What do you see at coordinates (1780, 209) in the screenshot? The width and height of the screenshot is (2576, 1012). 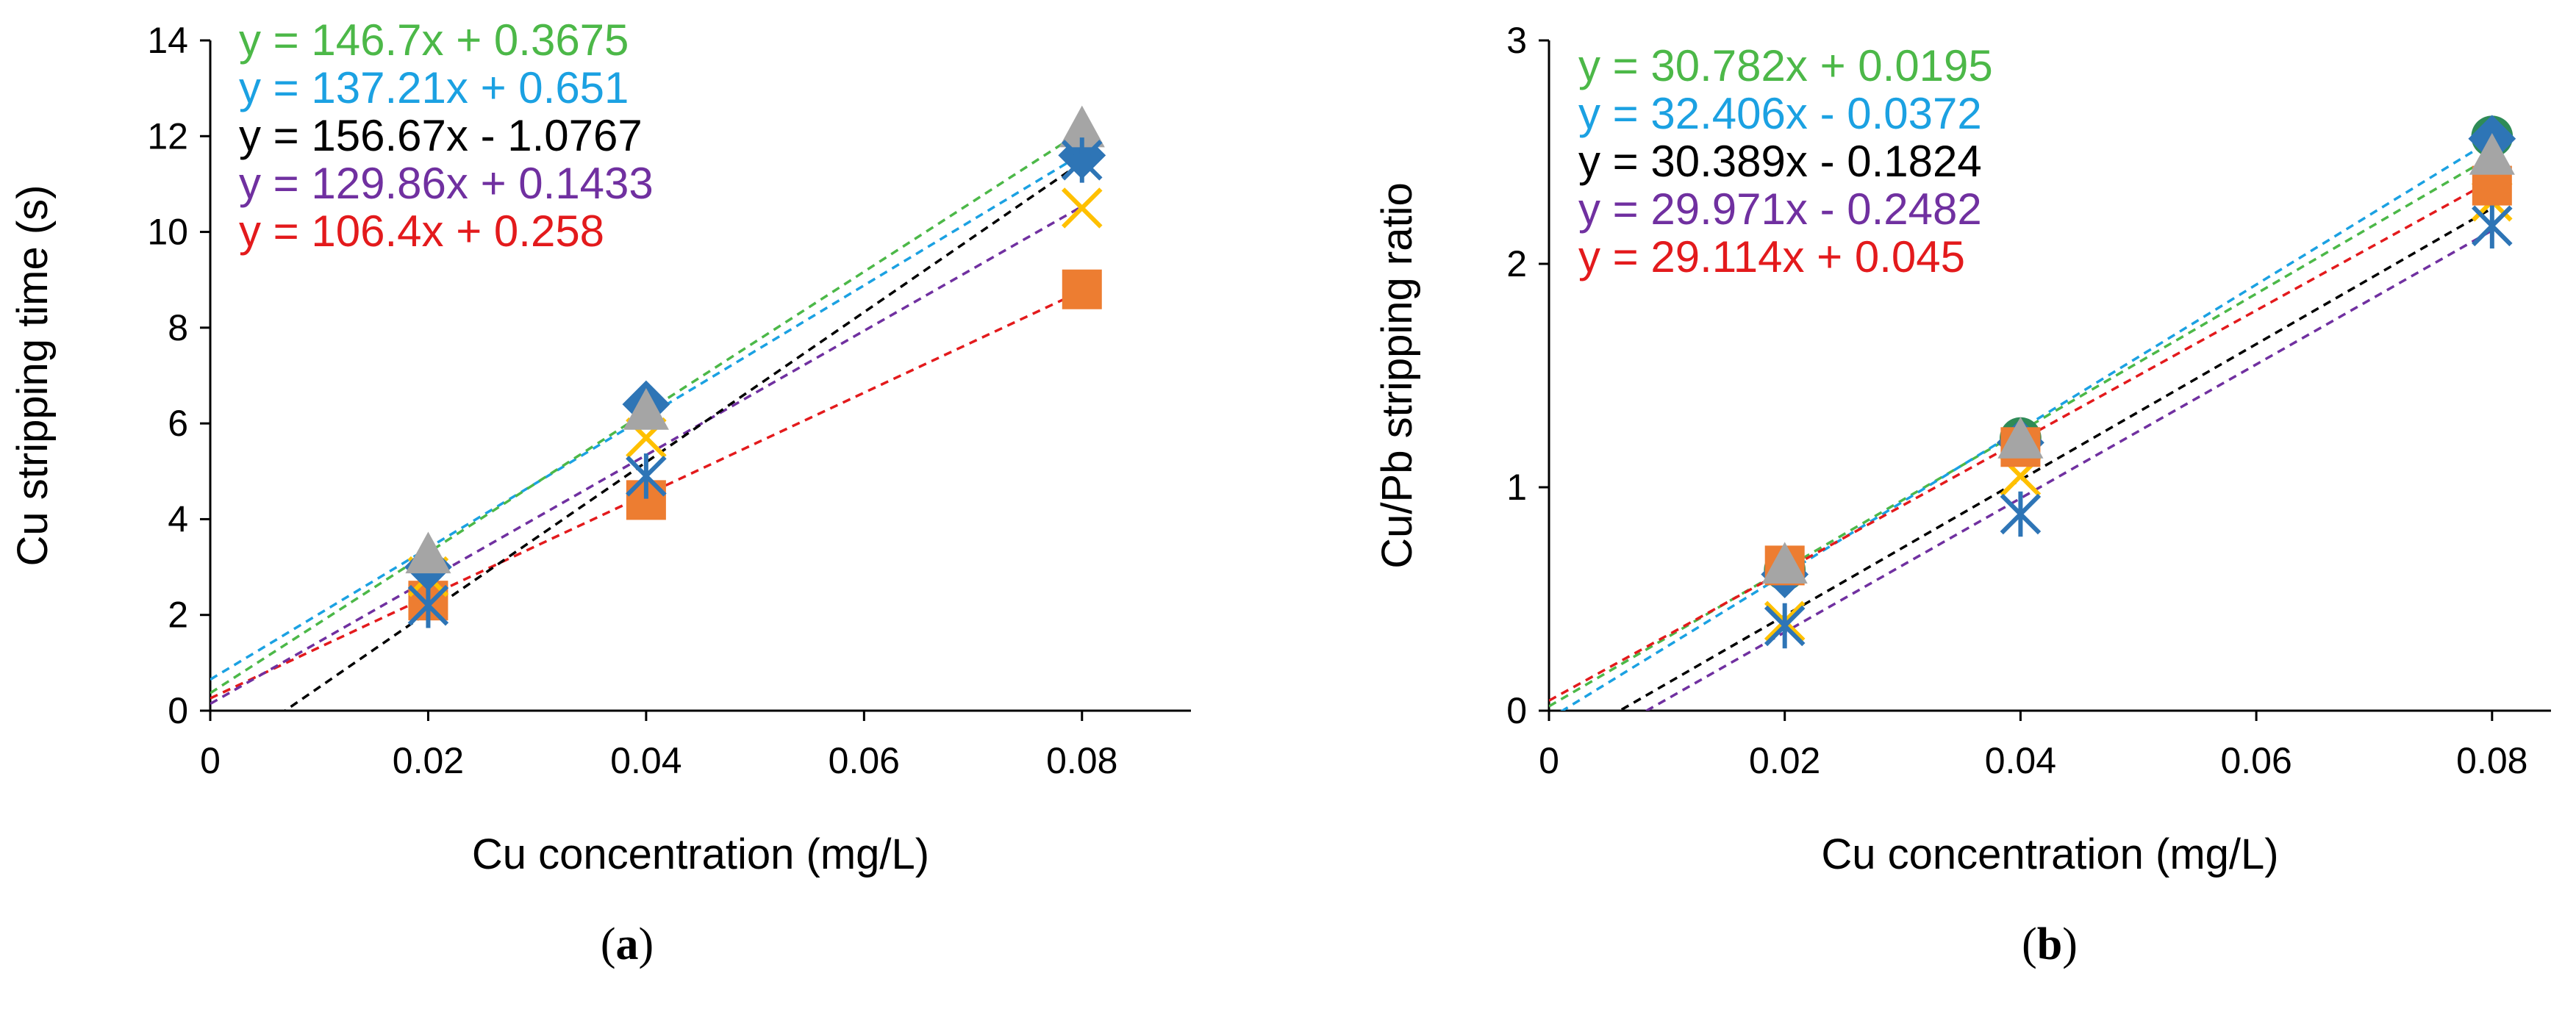 I see `trendline-equation: y = 29.971x - 0.2482` at bounding box center [1780, 209].